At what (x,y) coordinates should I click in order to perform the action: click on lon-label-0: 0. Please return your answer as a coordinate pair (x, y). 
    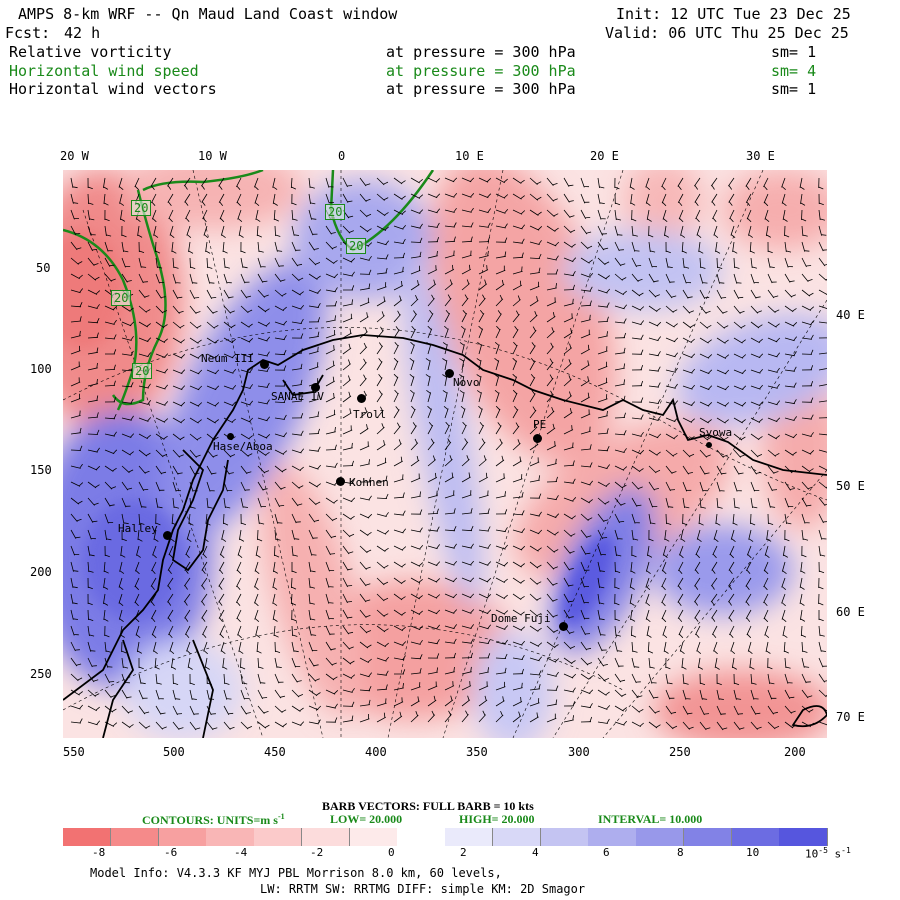
    Looking at the image, I should click on (342, 156).